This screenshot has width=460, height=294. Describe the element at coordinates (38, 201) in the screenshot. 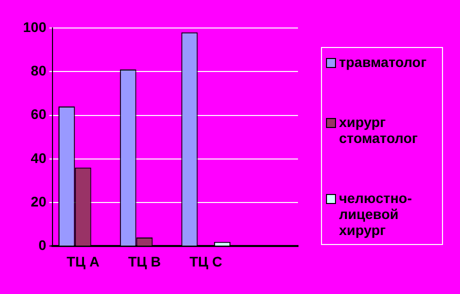

I see `y-tick-label: 20` at that location.